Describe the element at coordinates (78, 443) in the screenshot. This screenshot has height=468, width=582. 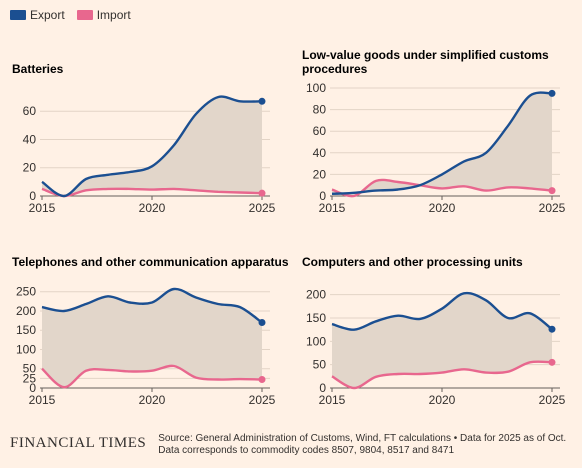
I see `ft-logo: FINANCIAL TIMES` at that location.